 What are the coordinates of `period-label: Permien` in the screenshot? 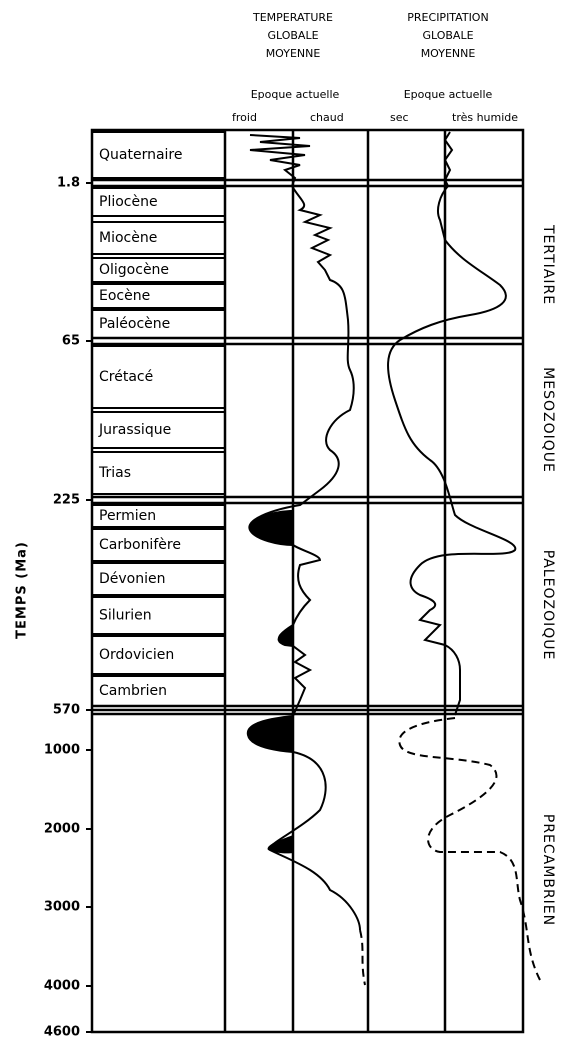 It's located at (127, 516).